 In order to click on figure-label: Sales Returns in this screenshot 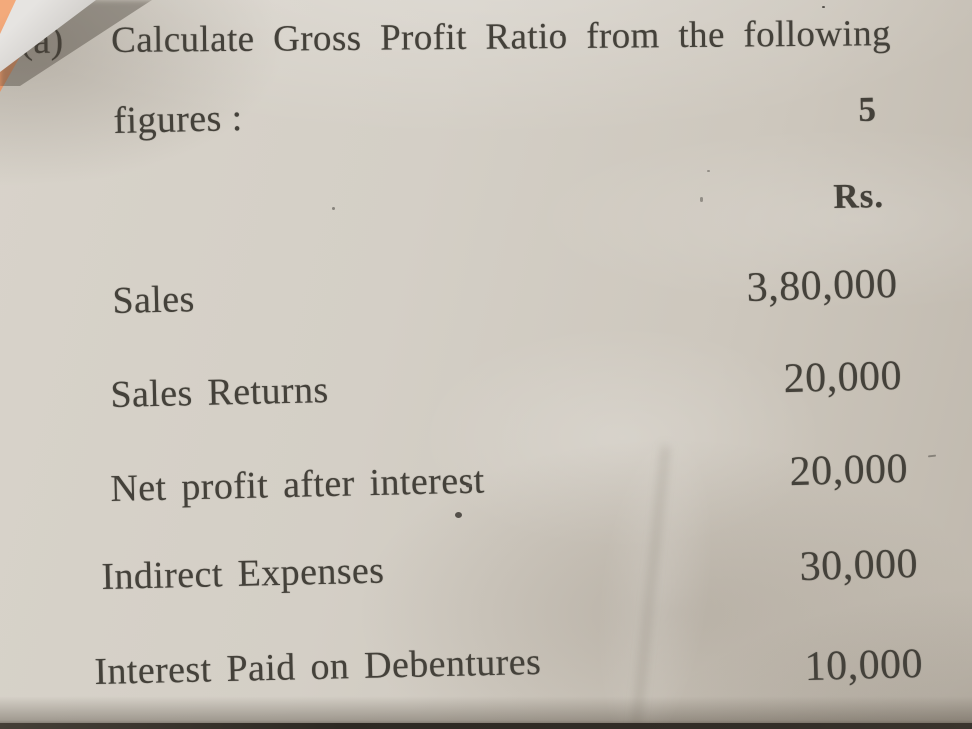, I will do `click(219, 392)`.